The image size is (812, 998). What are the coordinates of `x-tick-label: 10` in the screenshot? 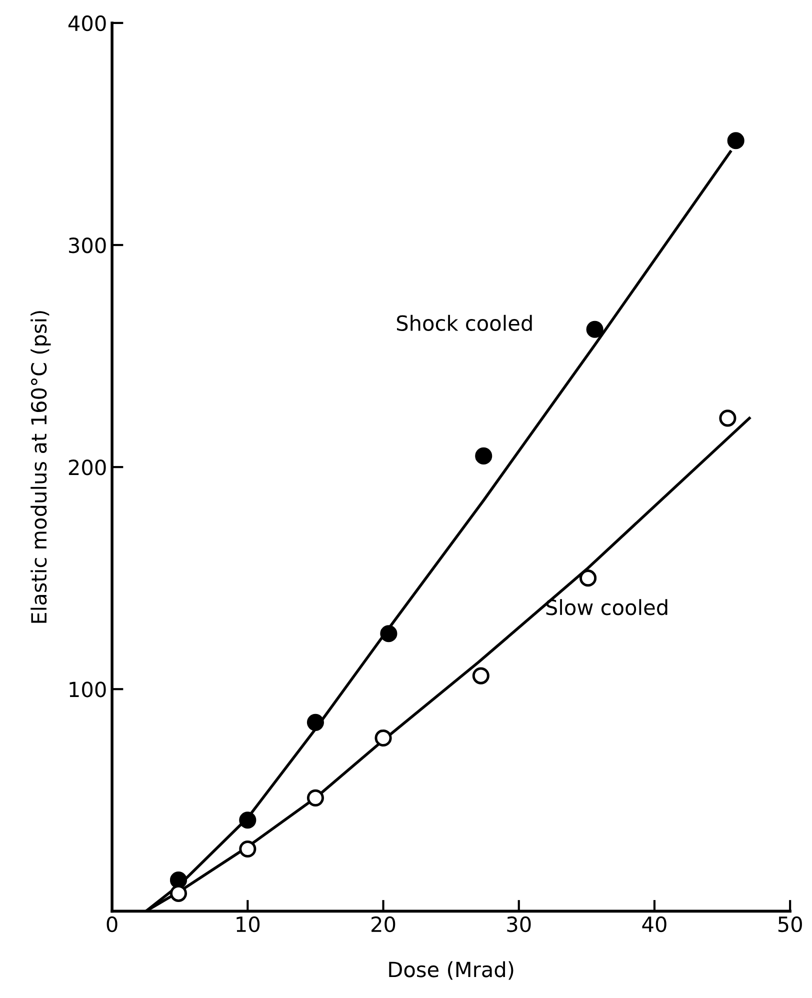 It's located at (248, 924).